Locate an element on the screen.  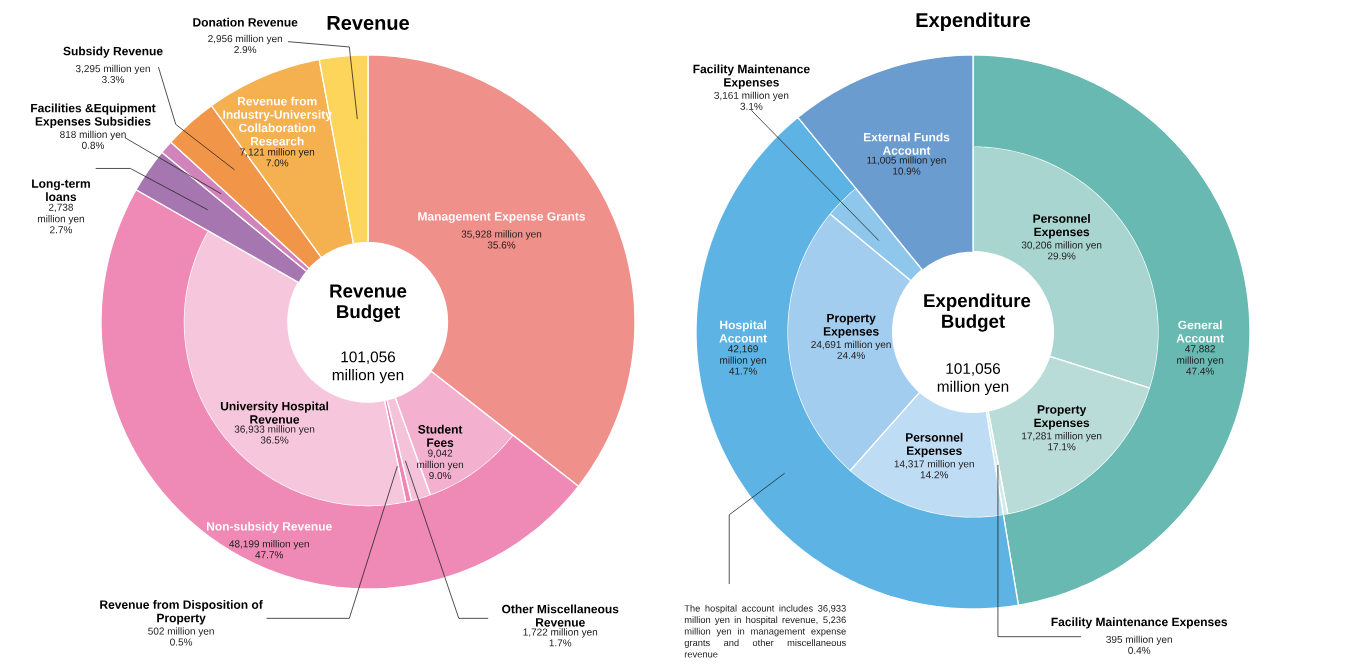
data-label: 2,738 million yen is located at coordinates (61, 214).